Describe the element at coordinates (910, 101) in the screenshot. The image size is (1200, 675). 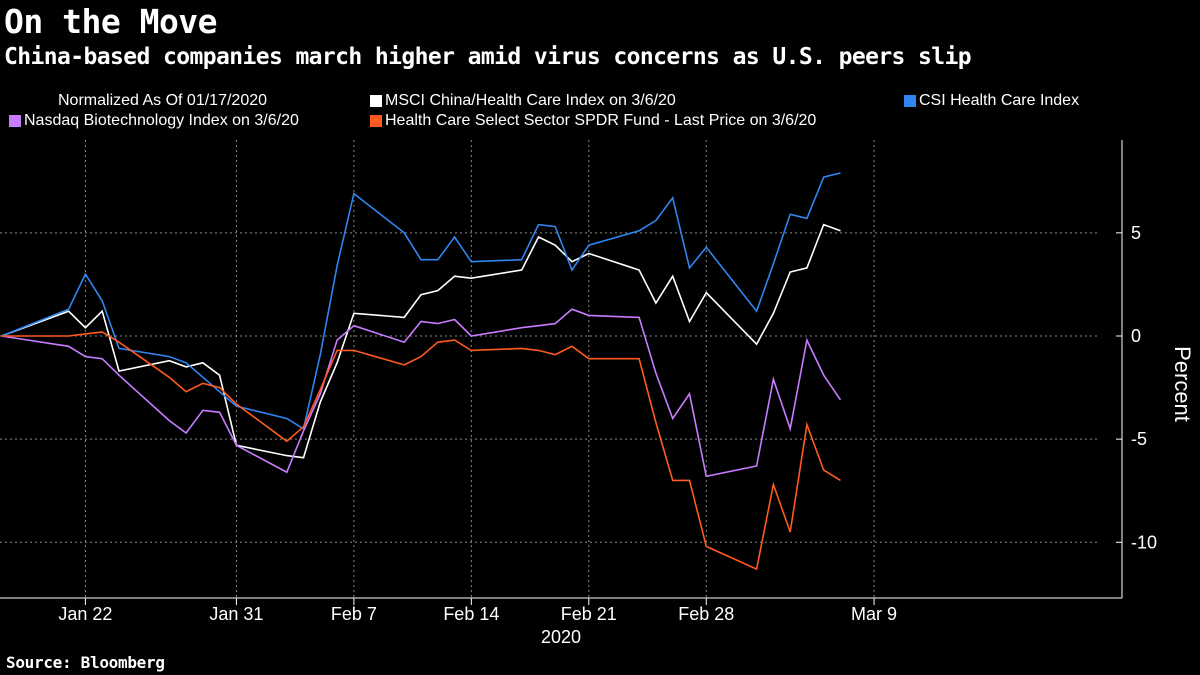
I see `legend-swatch-csi` at that location.